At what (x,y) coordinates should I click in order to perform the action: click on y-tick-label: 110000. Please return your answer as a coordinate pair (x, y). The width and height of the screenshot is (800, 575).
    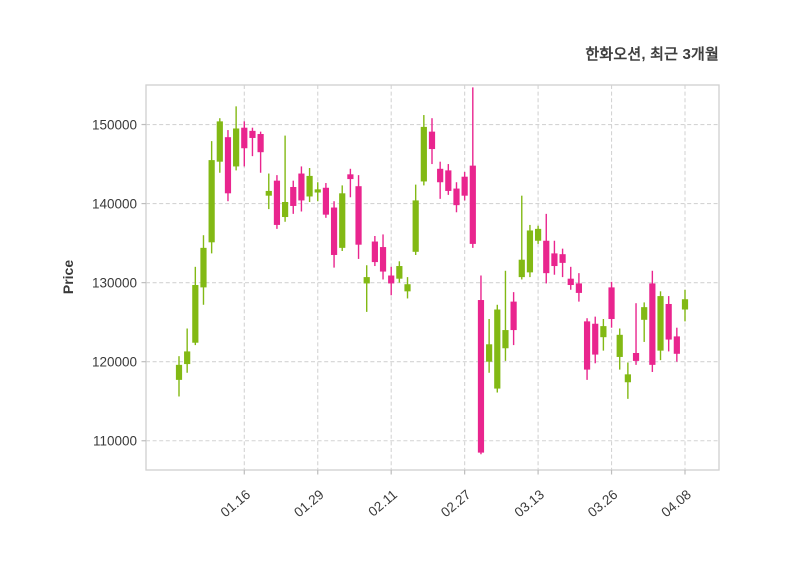
    Looking at the image, I should click on (115, 441).